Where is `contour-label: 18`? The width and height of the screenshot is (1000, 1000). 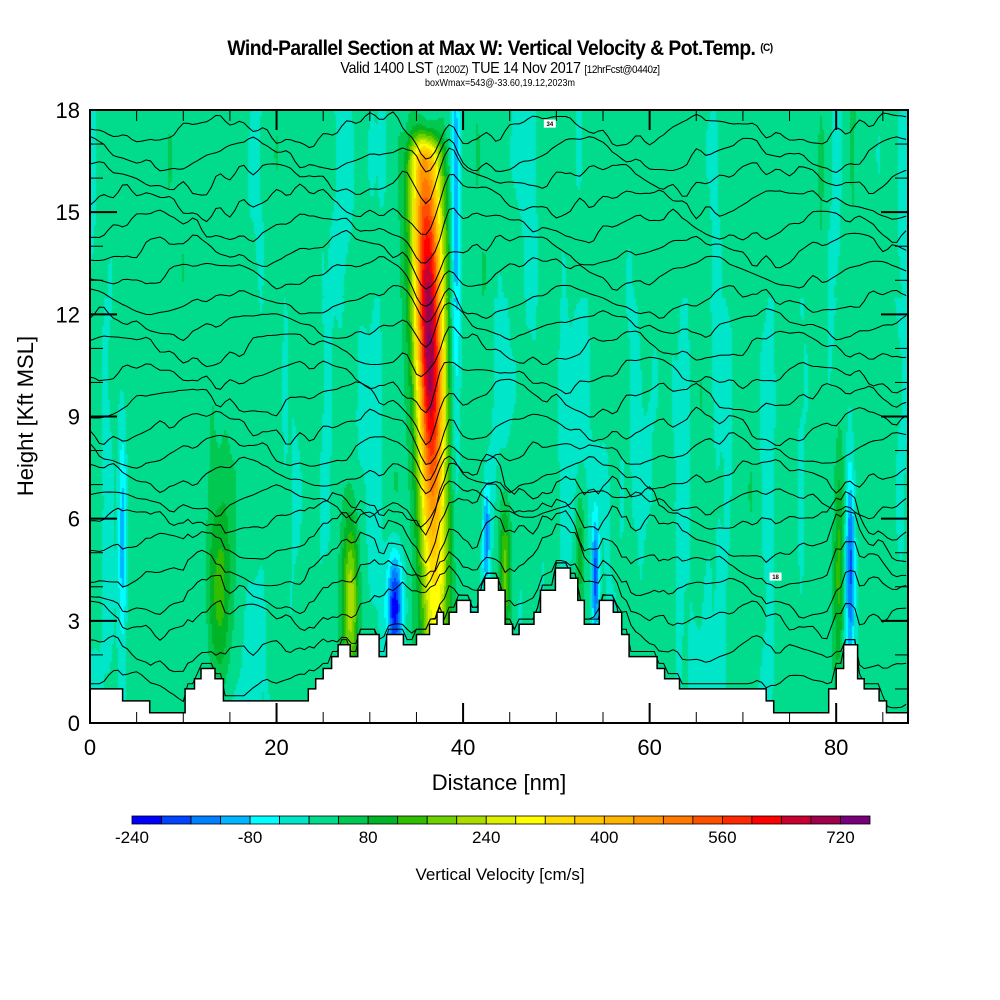 contour-label: 18 is located at coordinates (775, 576).